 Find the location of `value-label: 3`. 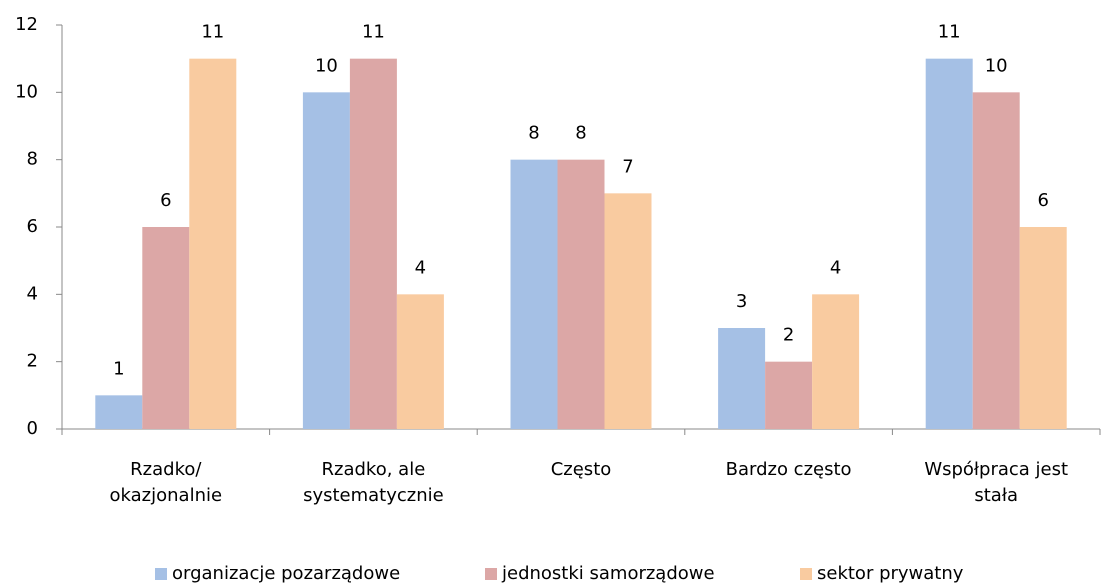

value-label: 3 is located at coordinates (741, 301).